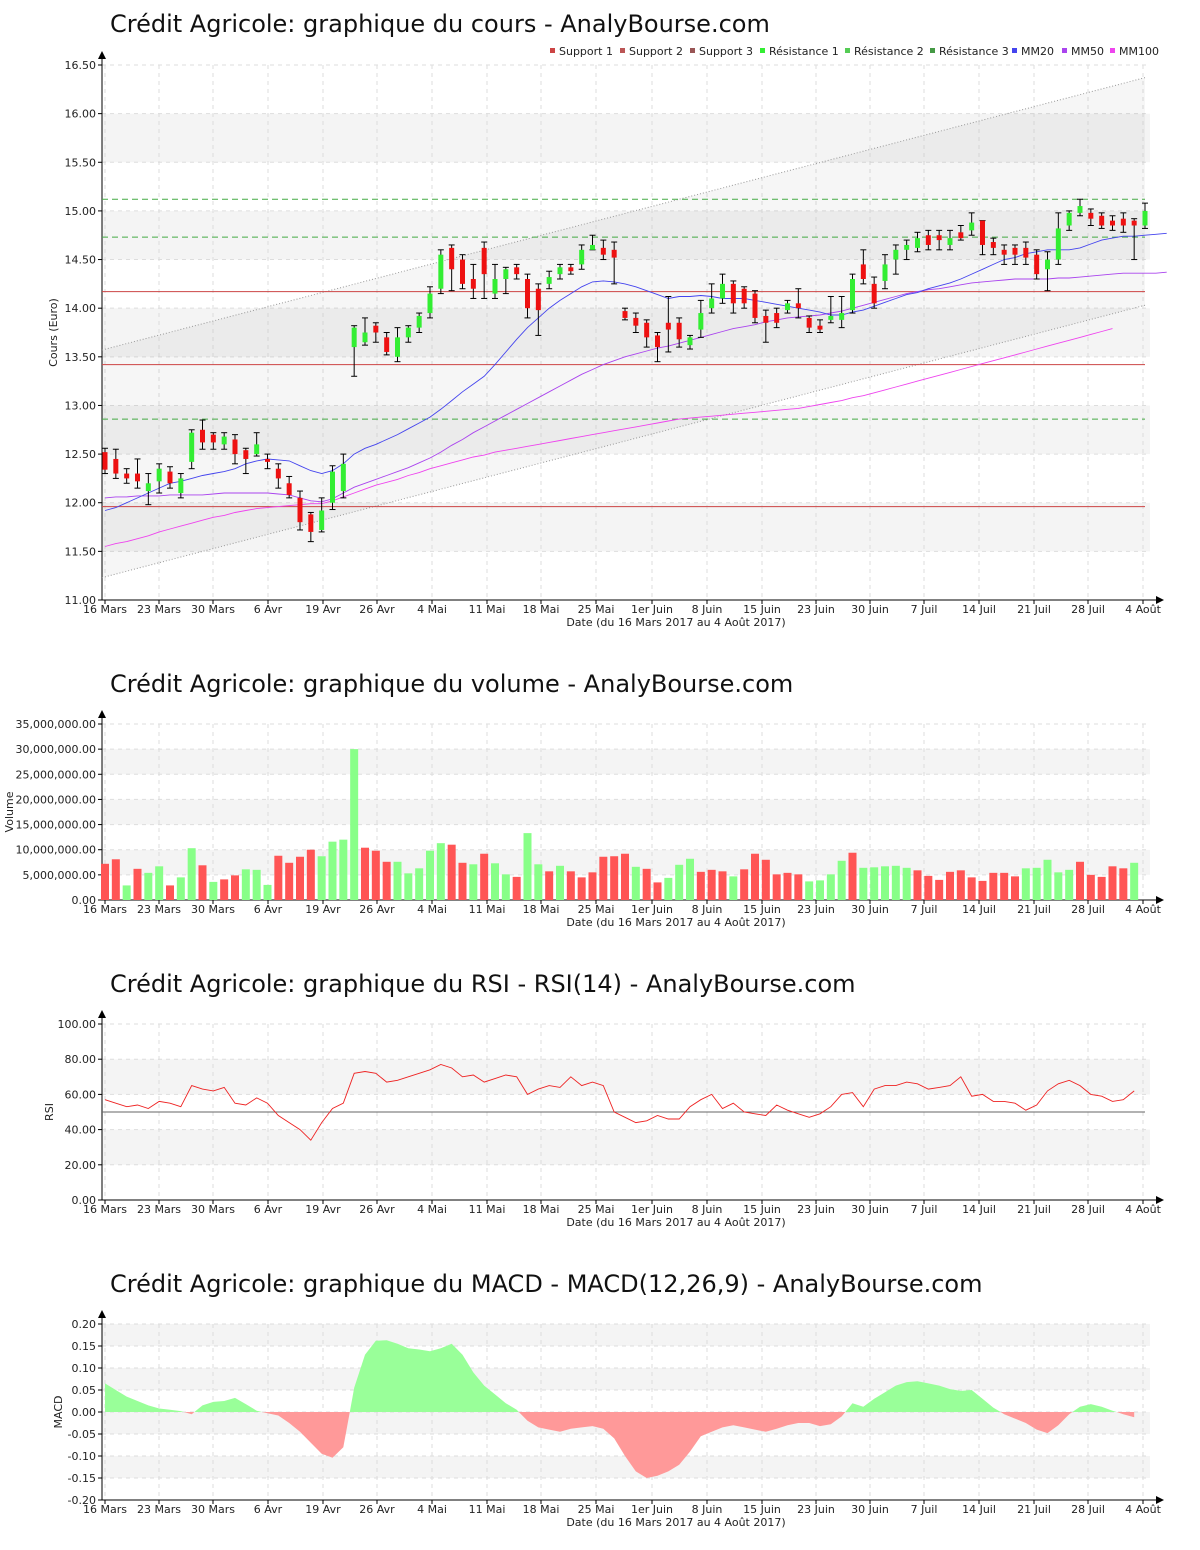 The image size is (1200, 1550). I want to click on volume-xaxis-arrow, so click(1160, 900).